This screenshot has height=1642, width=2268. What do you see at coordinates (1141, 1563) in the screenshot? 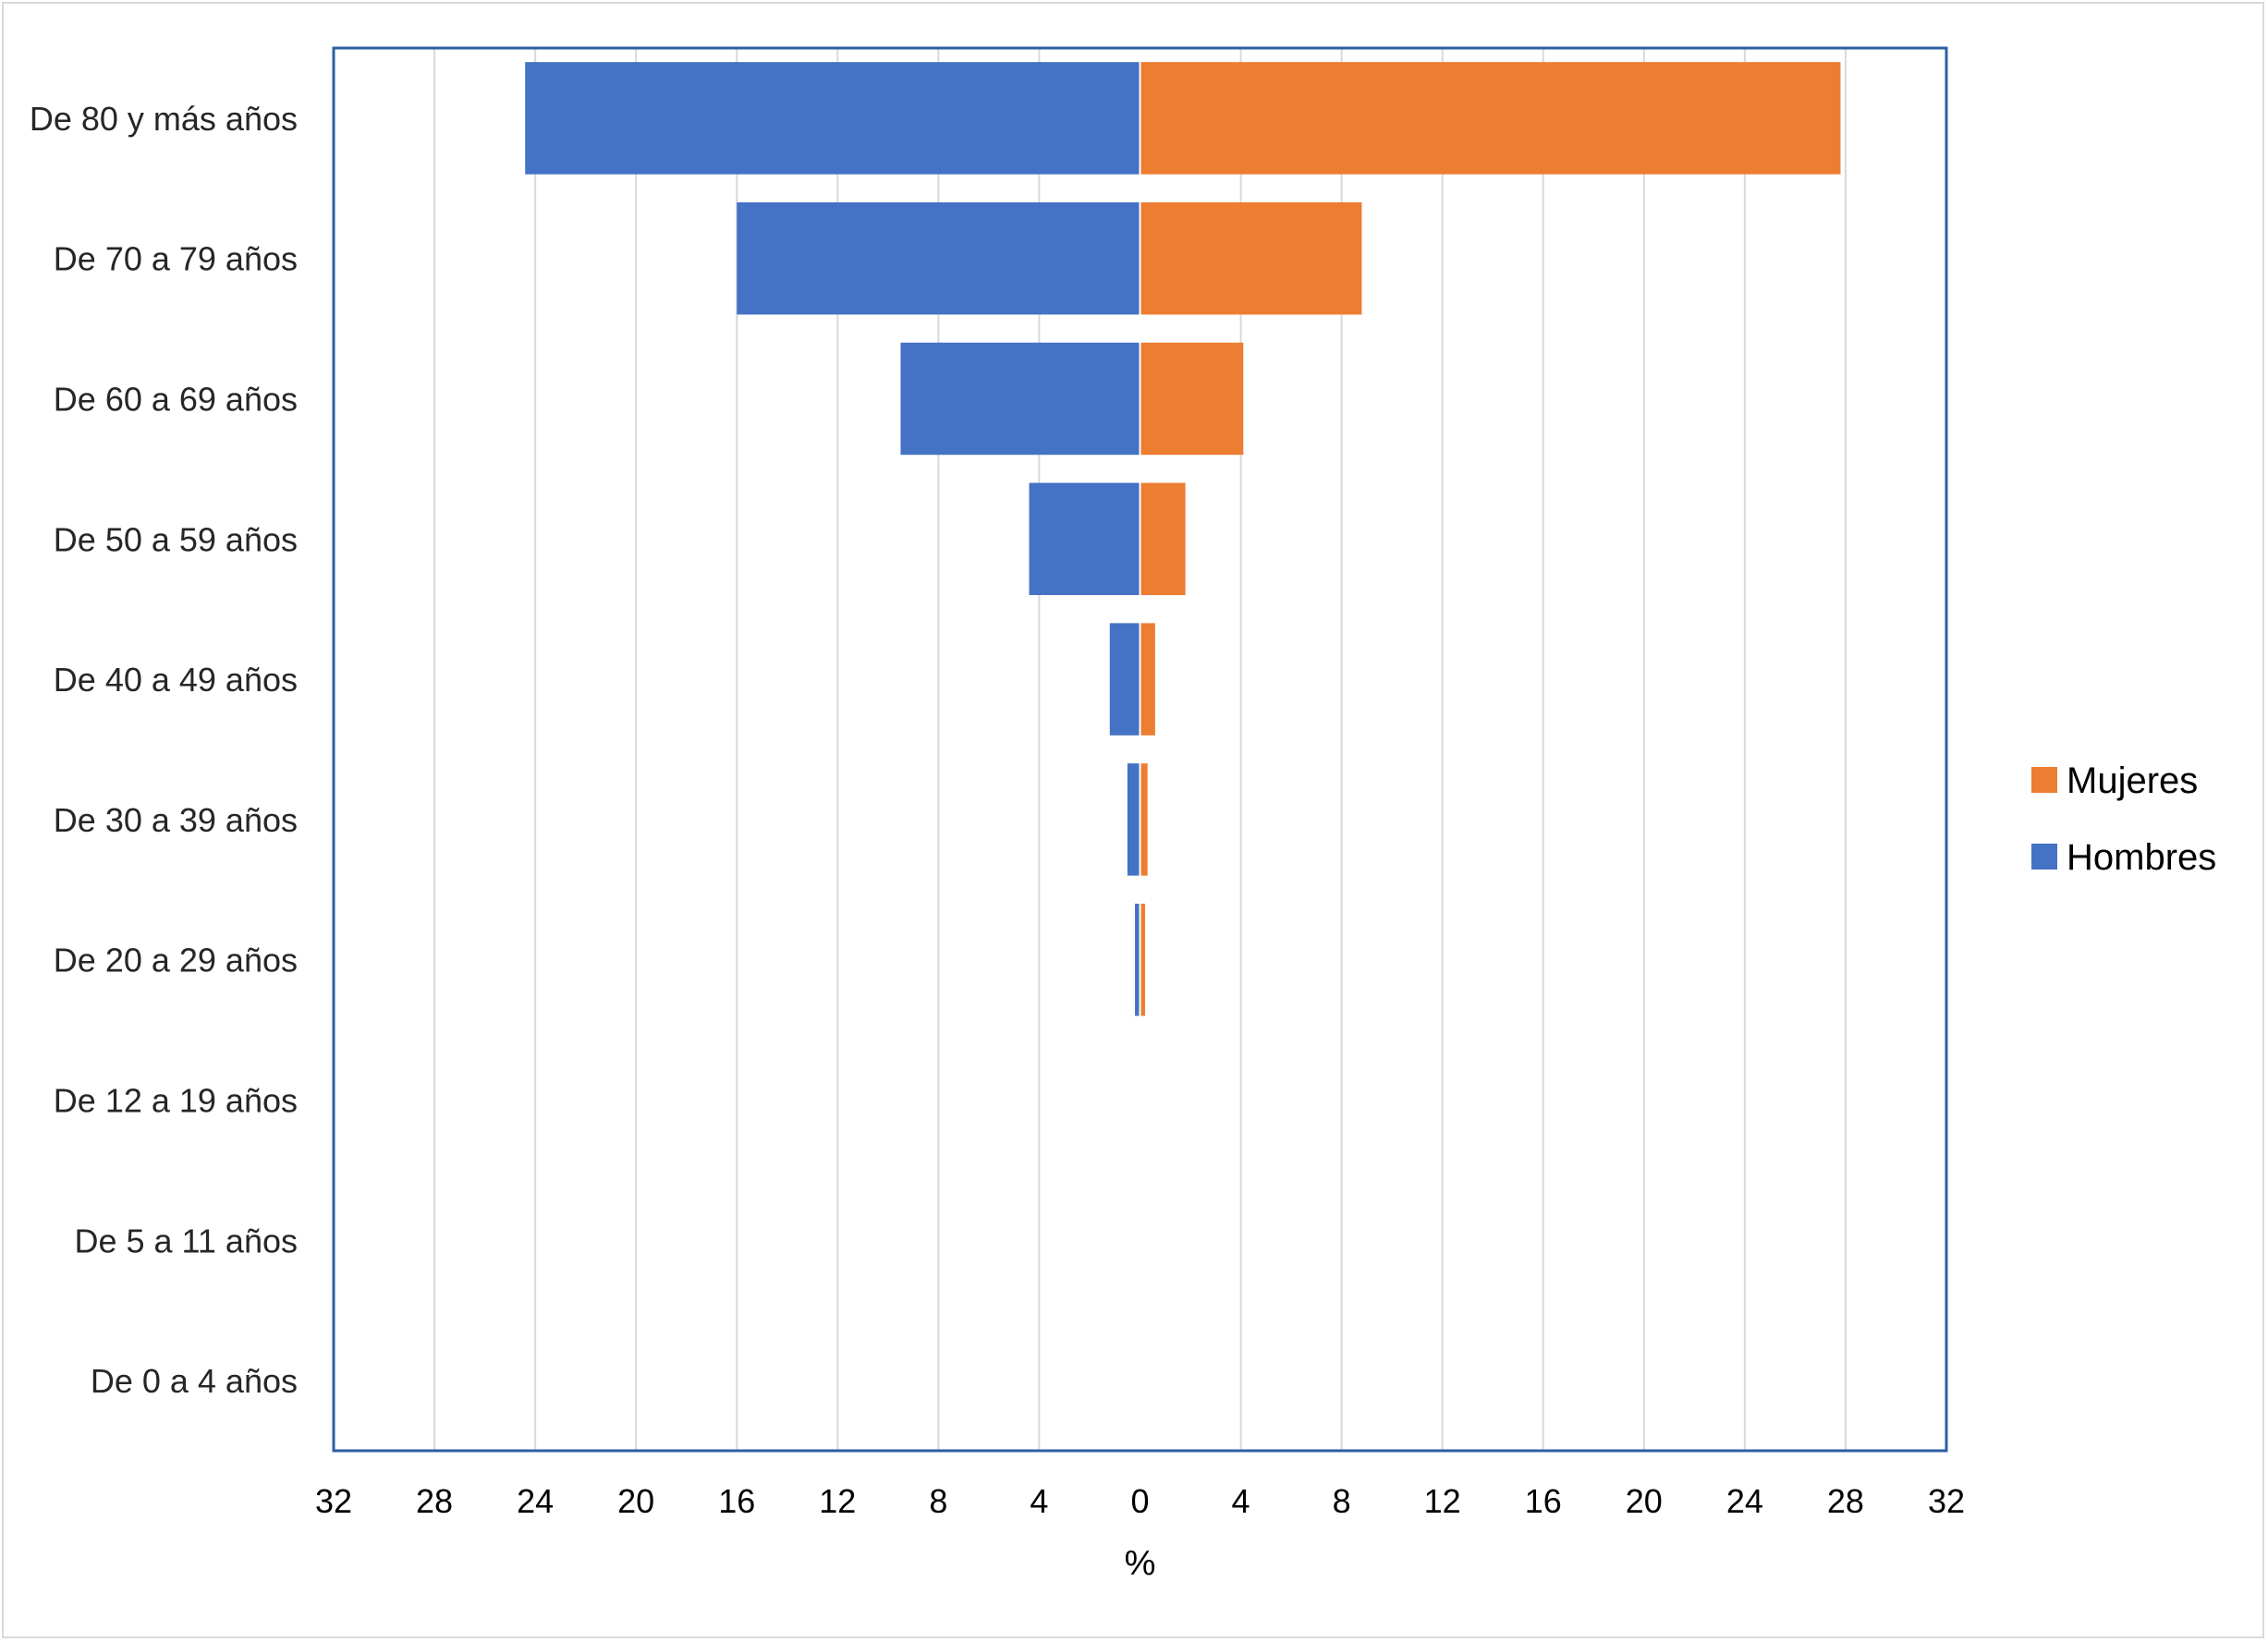
I see `x-axis-label: %` at bounding box center [1141, 1563].